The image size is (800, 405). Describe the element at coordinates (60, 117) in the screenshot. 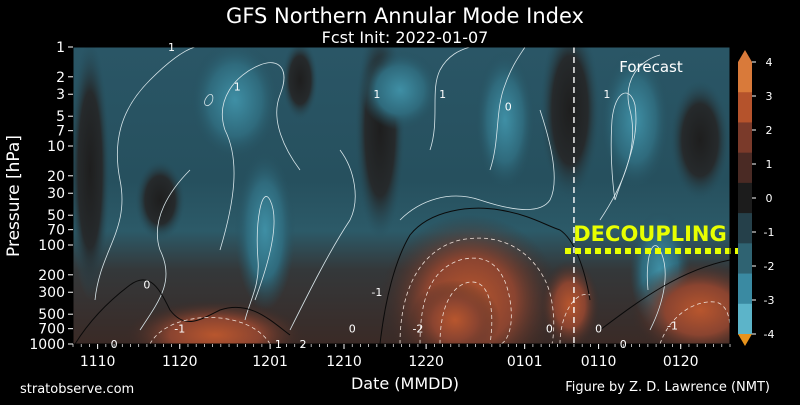

I see `y-tick-label: 5` at that location.